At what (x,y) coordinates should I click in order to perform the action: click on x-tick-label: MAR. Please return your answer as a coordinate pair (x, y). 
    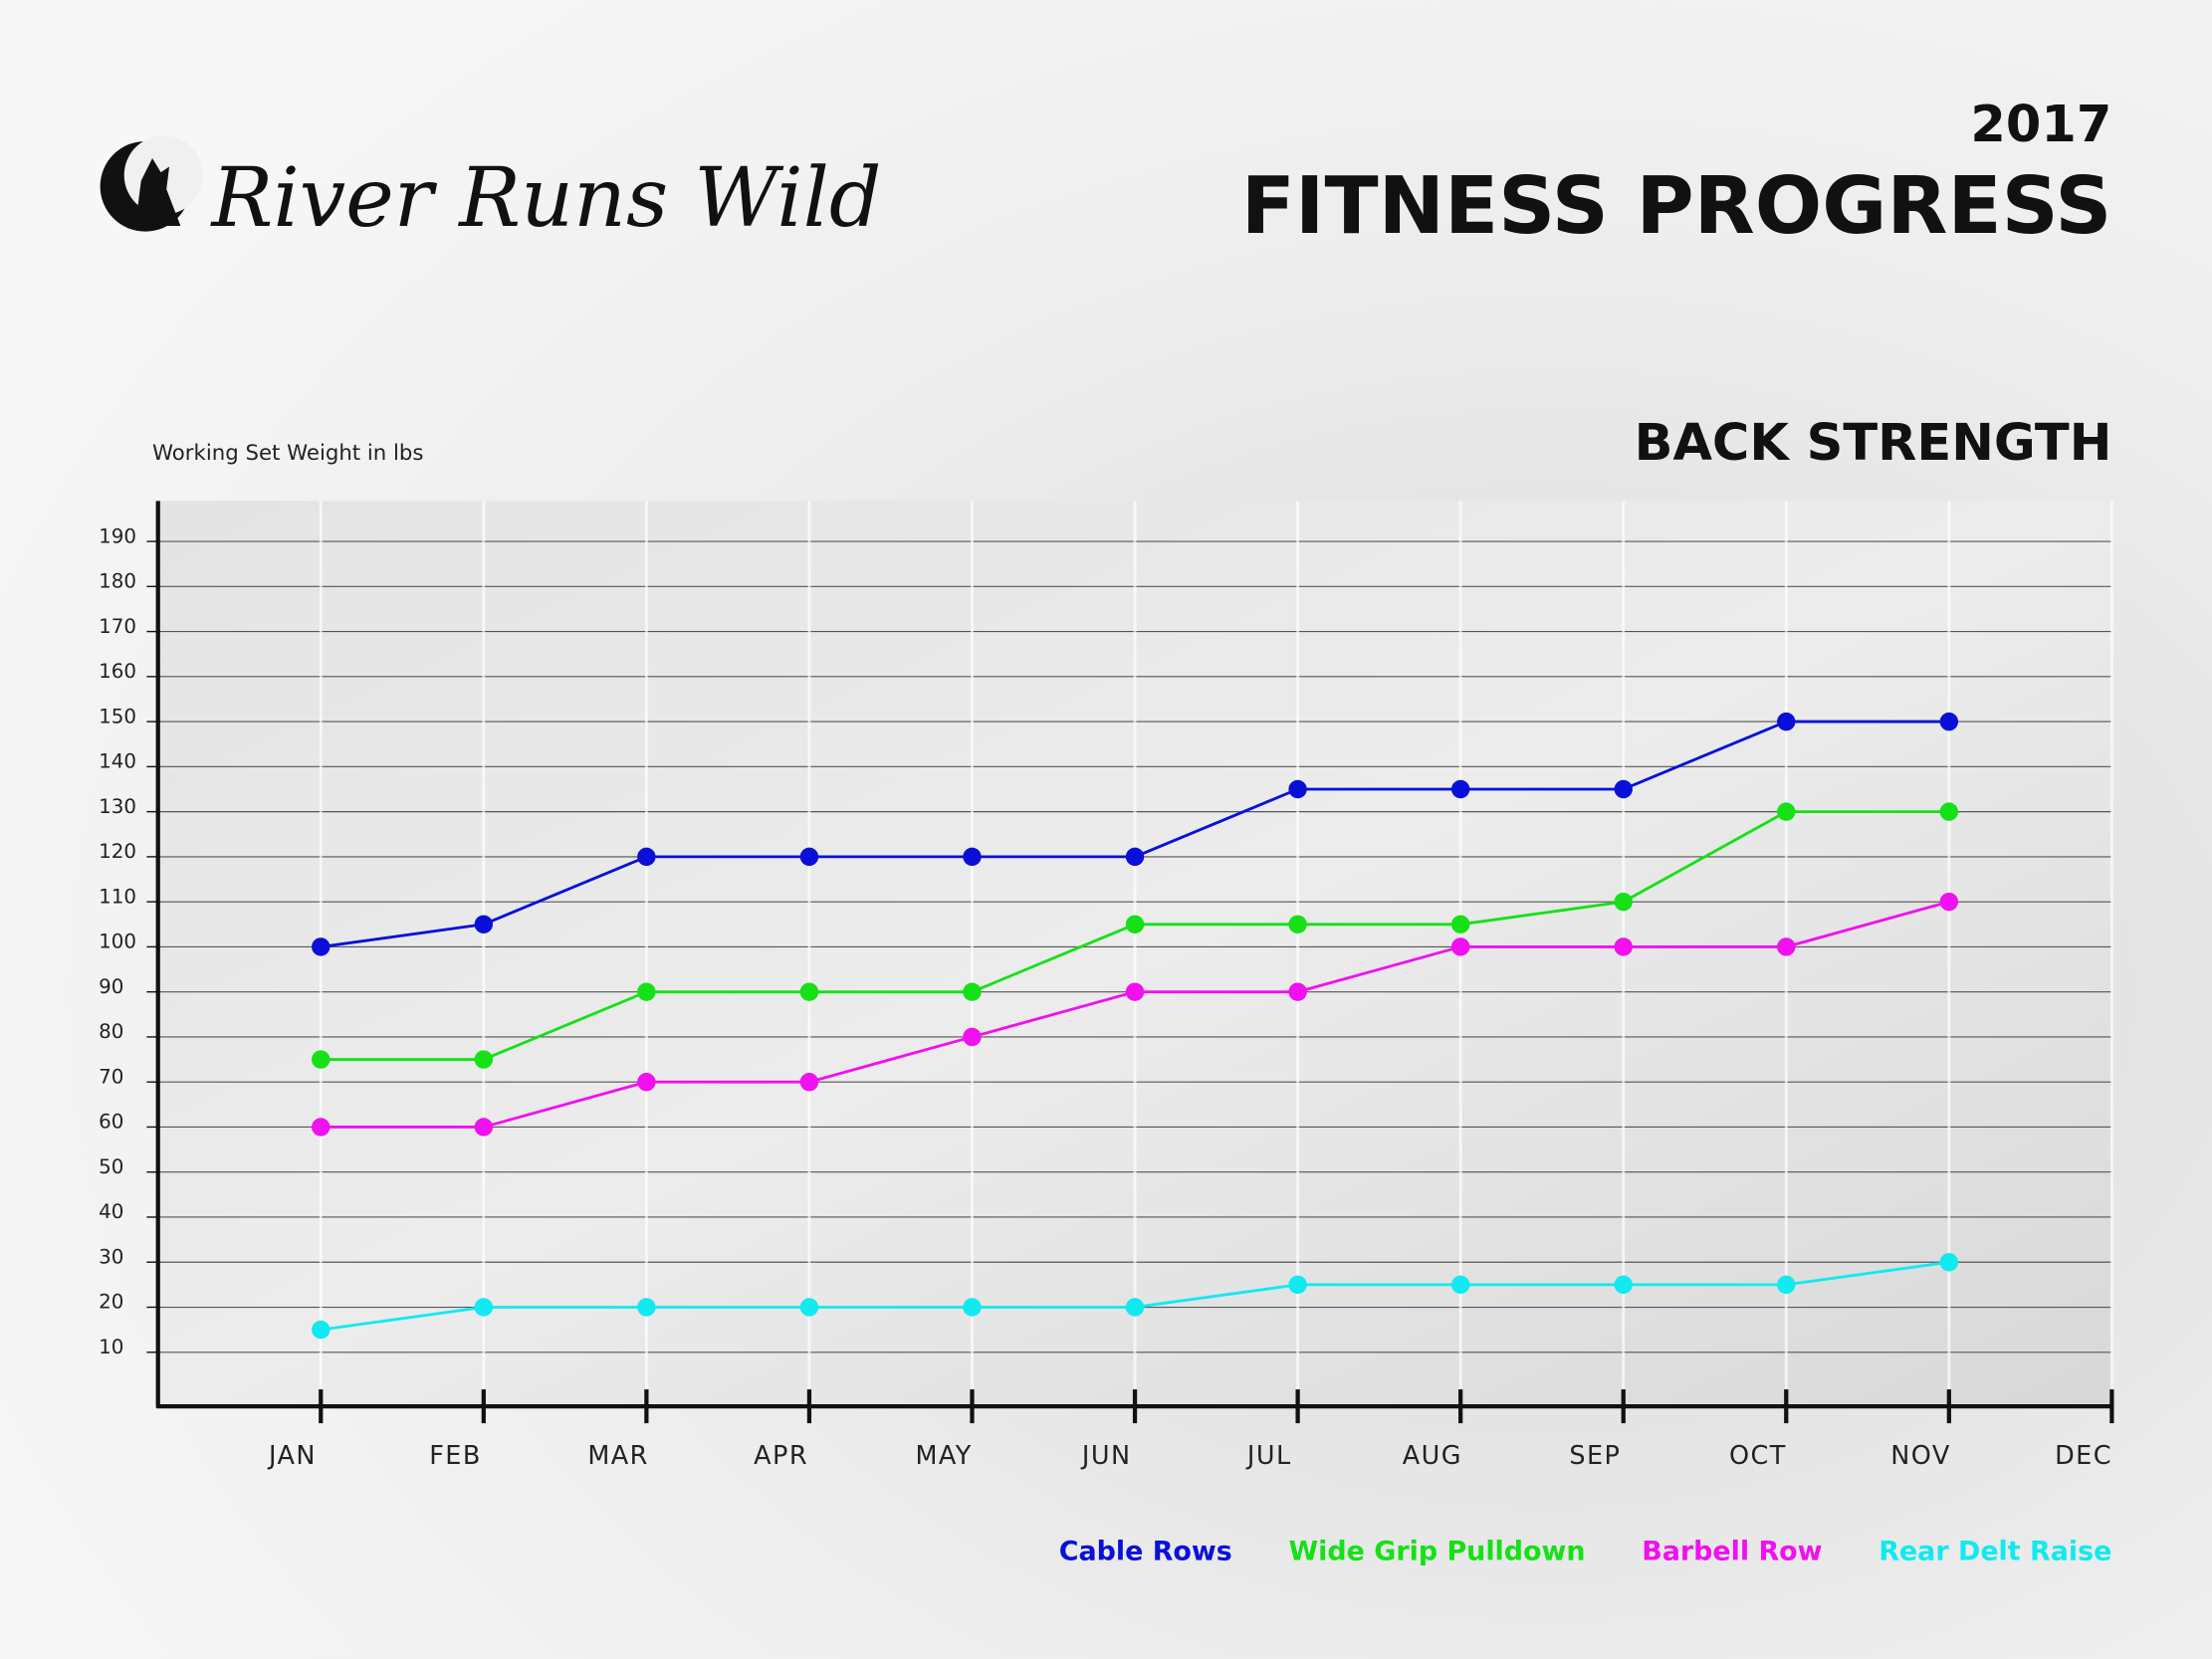
    Looking at the image, I should click on (617, 1456).